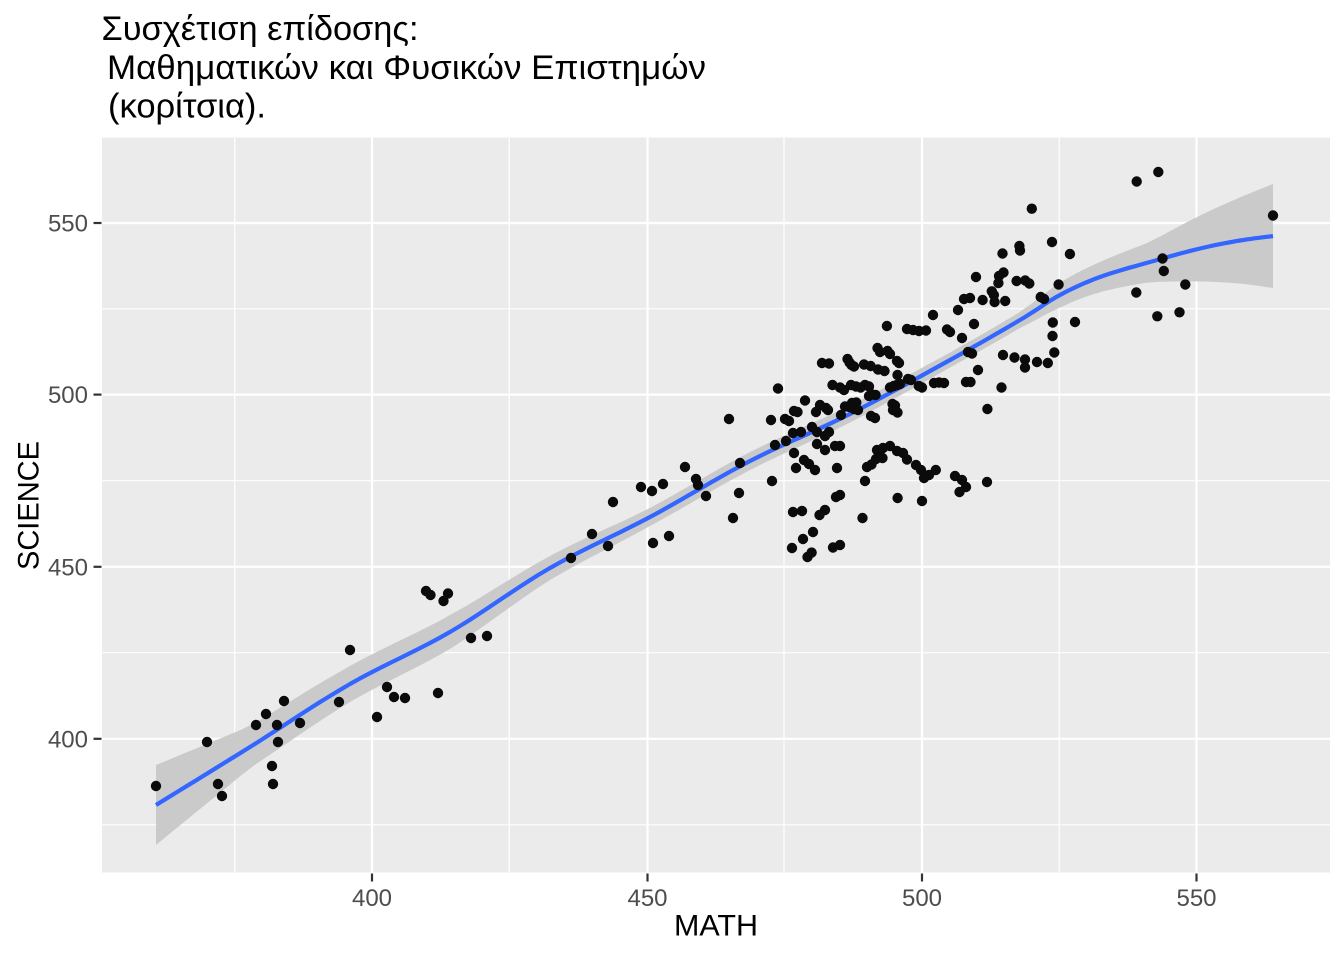 The width and height of the screenshot is (1344, 960). I want to click on svg-text:Μαθηματικών και Φυσικών Επιστη: Μαθηματικών και Φυσικών Επιστημών, so click(406, 68).